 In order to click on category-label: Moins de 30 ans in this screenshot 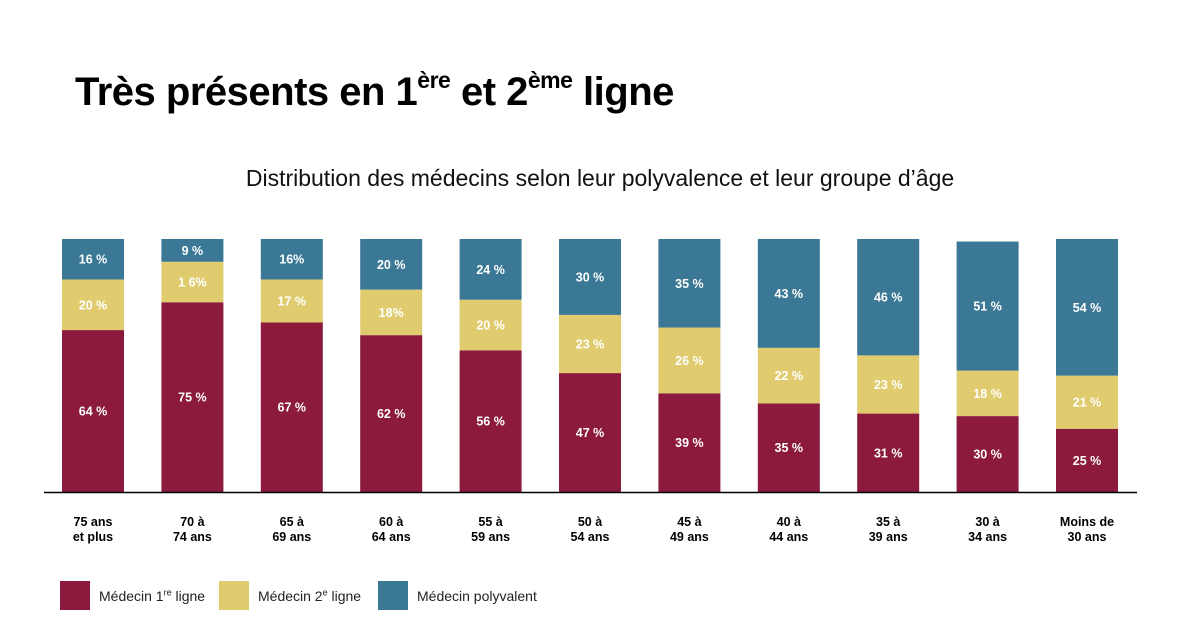, I will do `click(1087, 529)`.